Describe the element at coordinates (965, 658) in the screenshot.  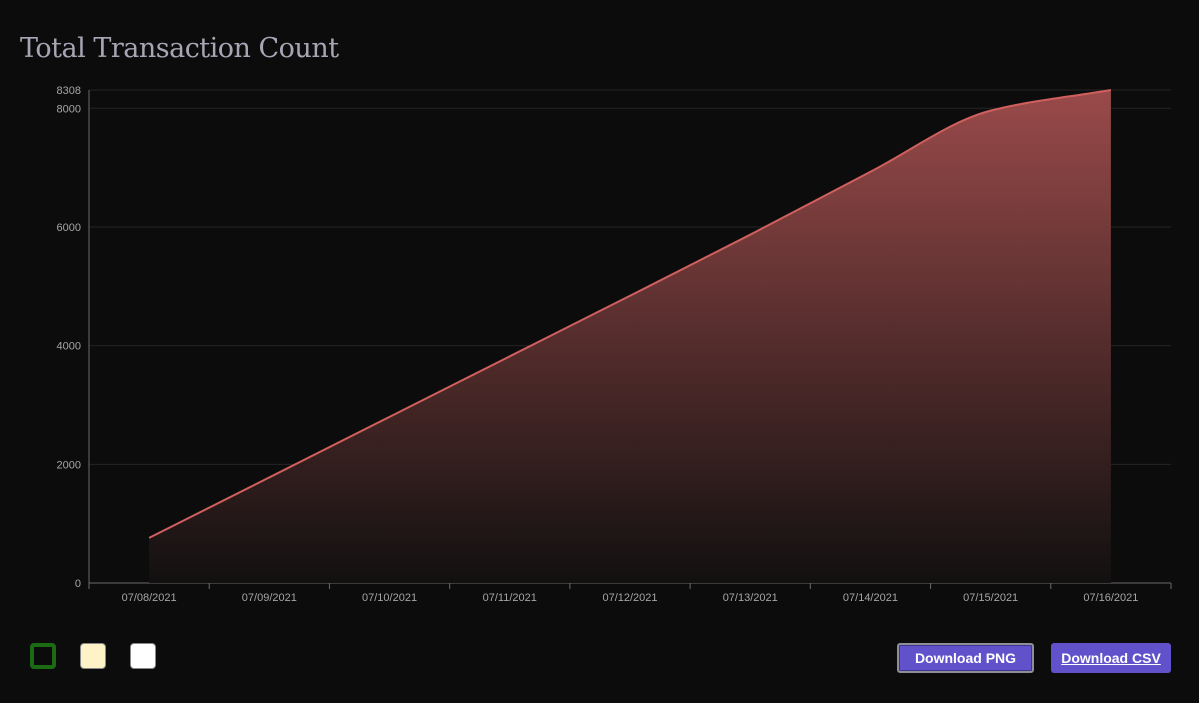
I see `download-png-button: Download PNG` at that location.